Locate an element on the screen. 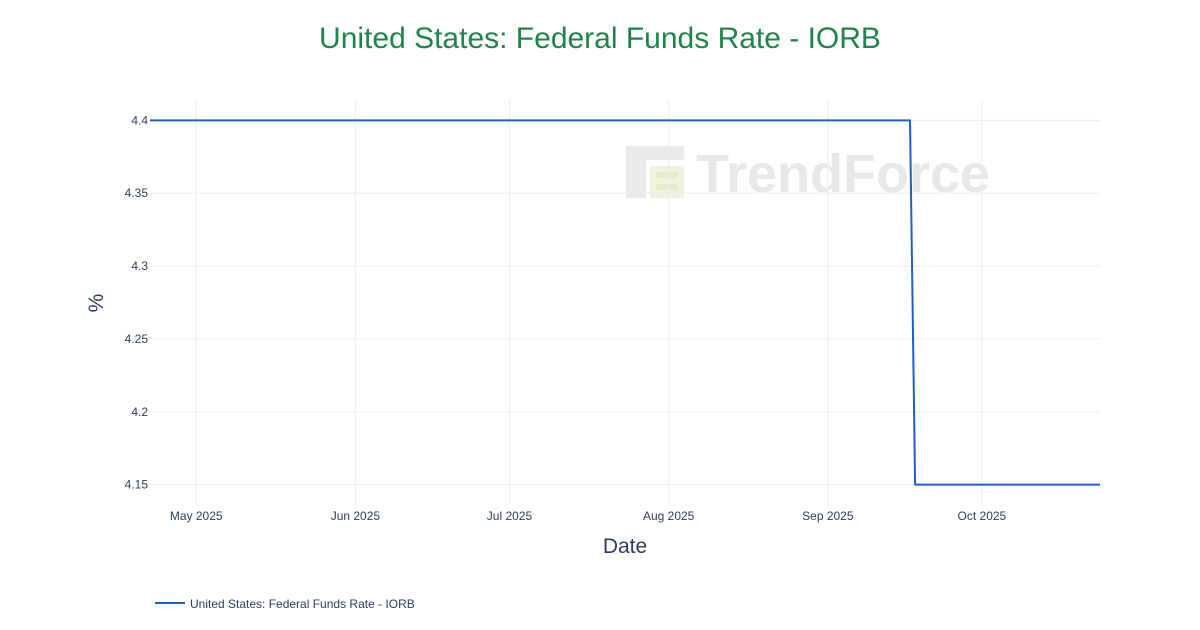 This screenshot has width=1200, height=630. y-tick-label: 4.15 is located at coordinates (137, 485).